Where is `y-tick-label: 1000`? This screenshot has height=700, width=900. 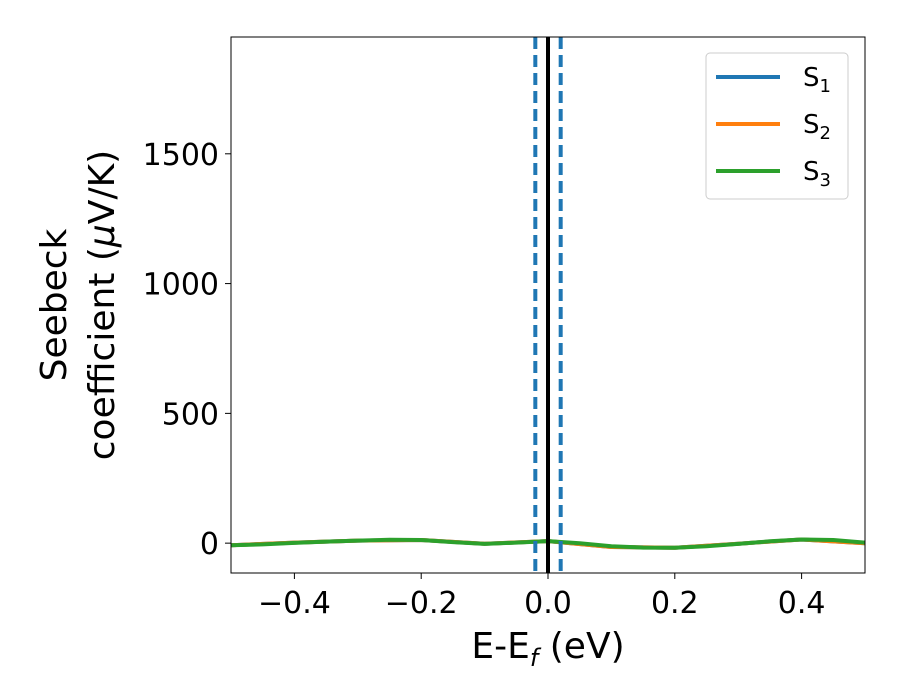
y-tick-label: 1000 is located at coordinates (181, 285).